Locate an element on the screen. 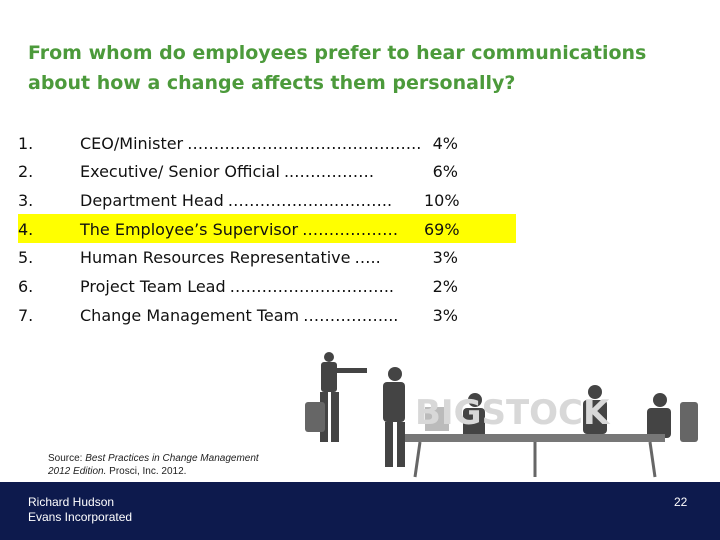 The width and height of the screenshot is (720, 540). highlight is located at coordinates (267, 229).